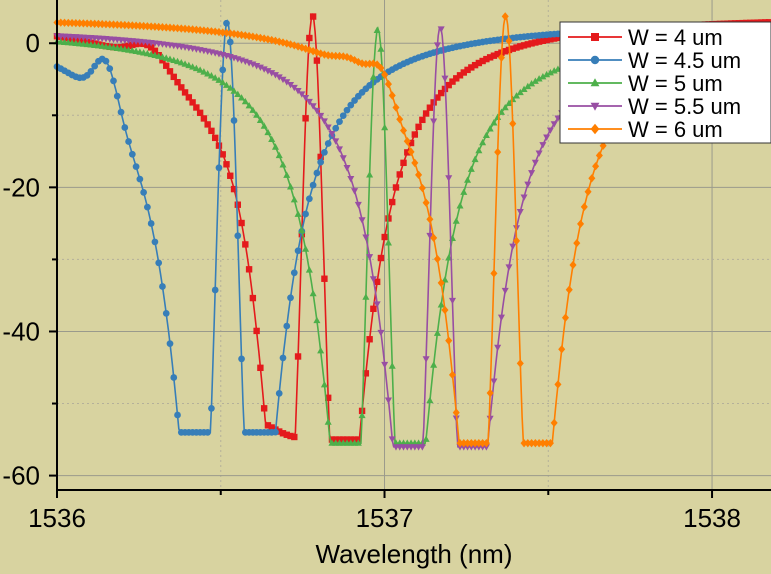  Describe the element at coordinates (33, 43) in the screenshot. I see `y-tick-label: 0` at that location.